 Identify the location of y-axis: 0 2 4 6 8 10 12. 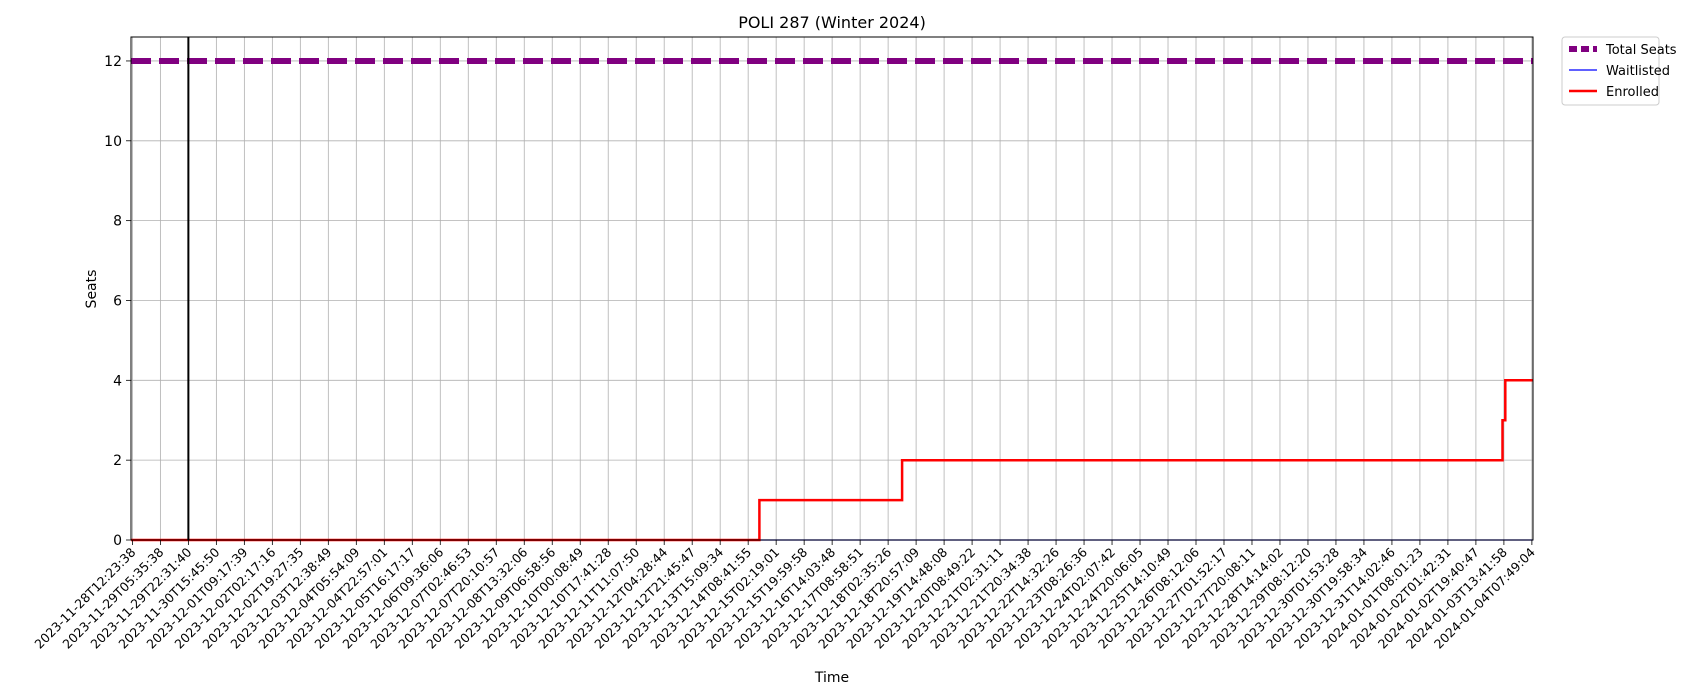
(117, 301).